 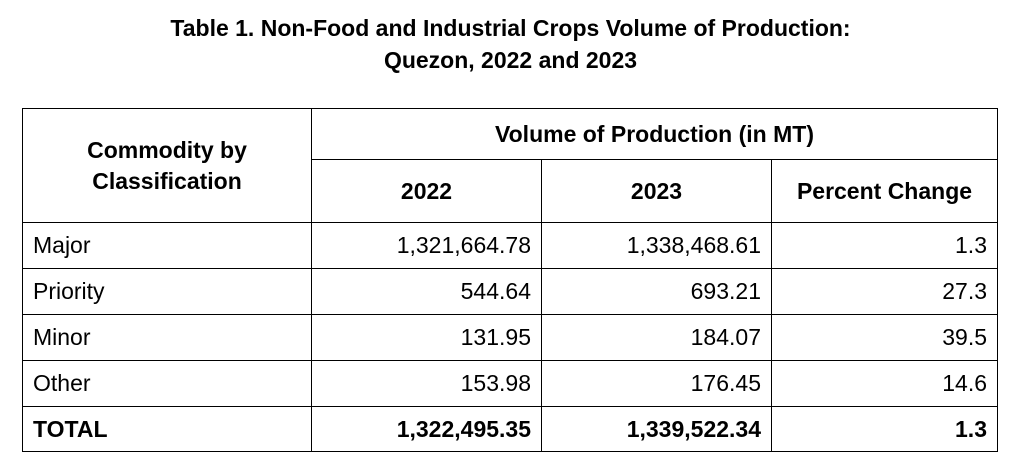 What do you see at coordinates (656, 429) in the screenshot?
I see `total-2023: 1,339,522.34` at bounding box center [656, 429].